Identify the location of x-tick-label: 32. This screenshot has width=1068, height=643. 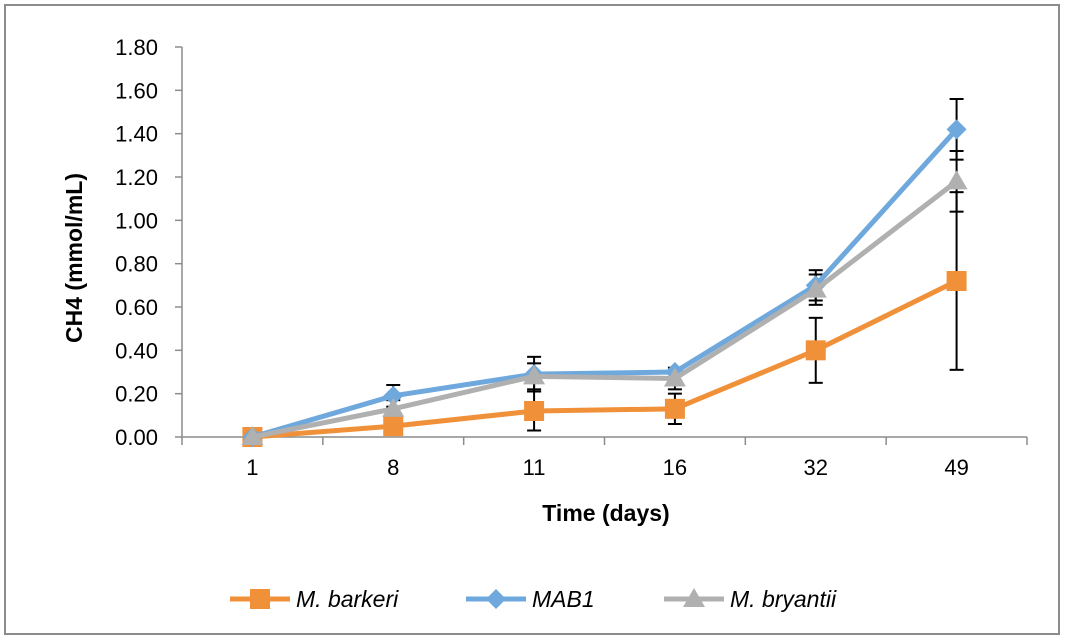
(816, 467).